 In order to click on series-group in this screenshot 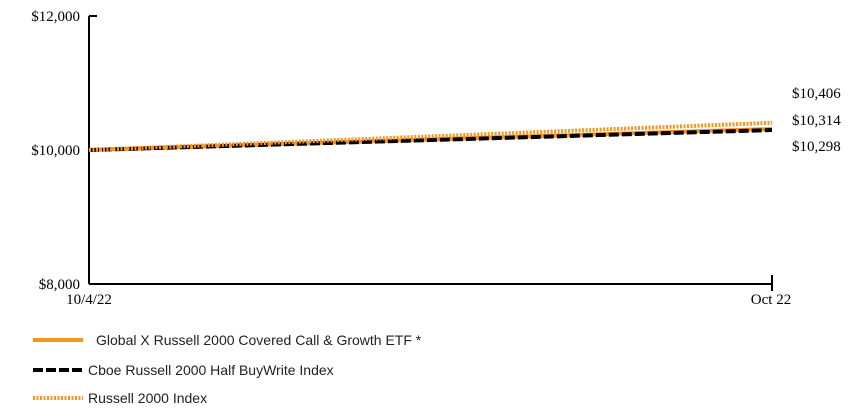, I will do `click(430, 136)`.